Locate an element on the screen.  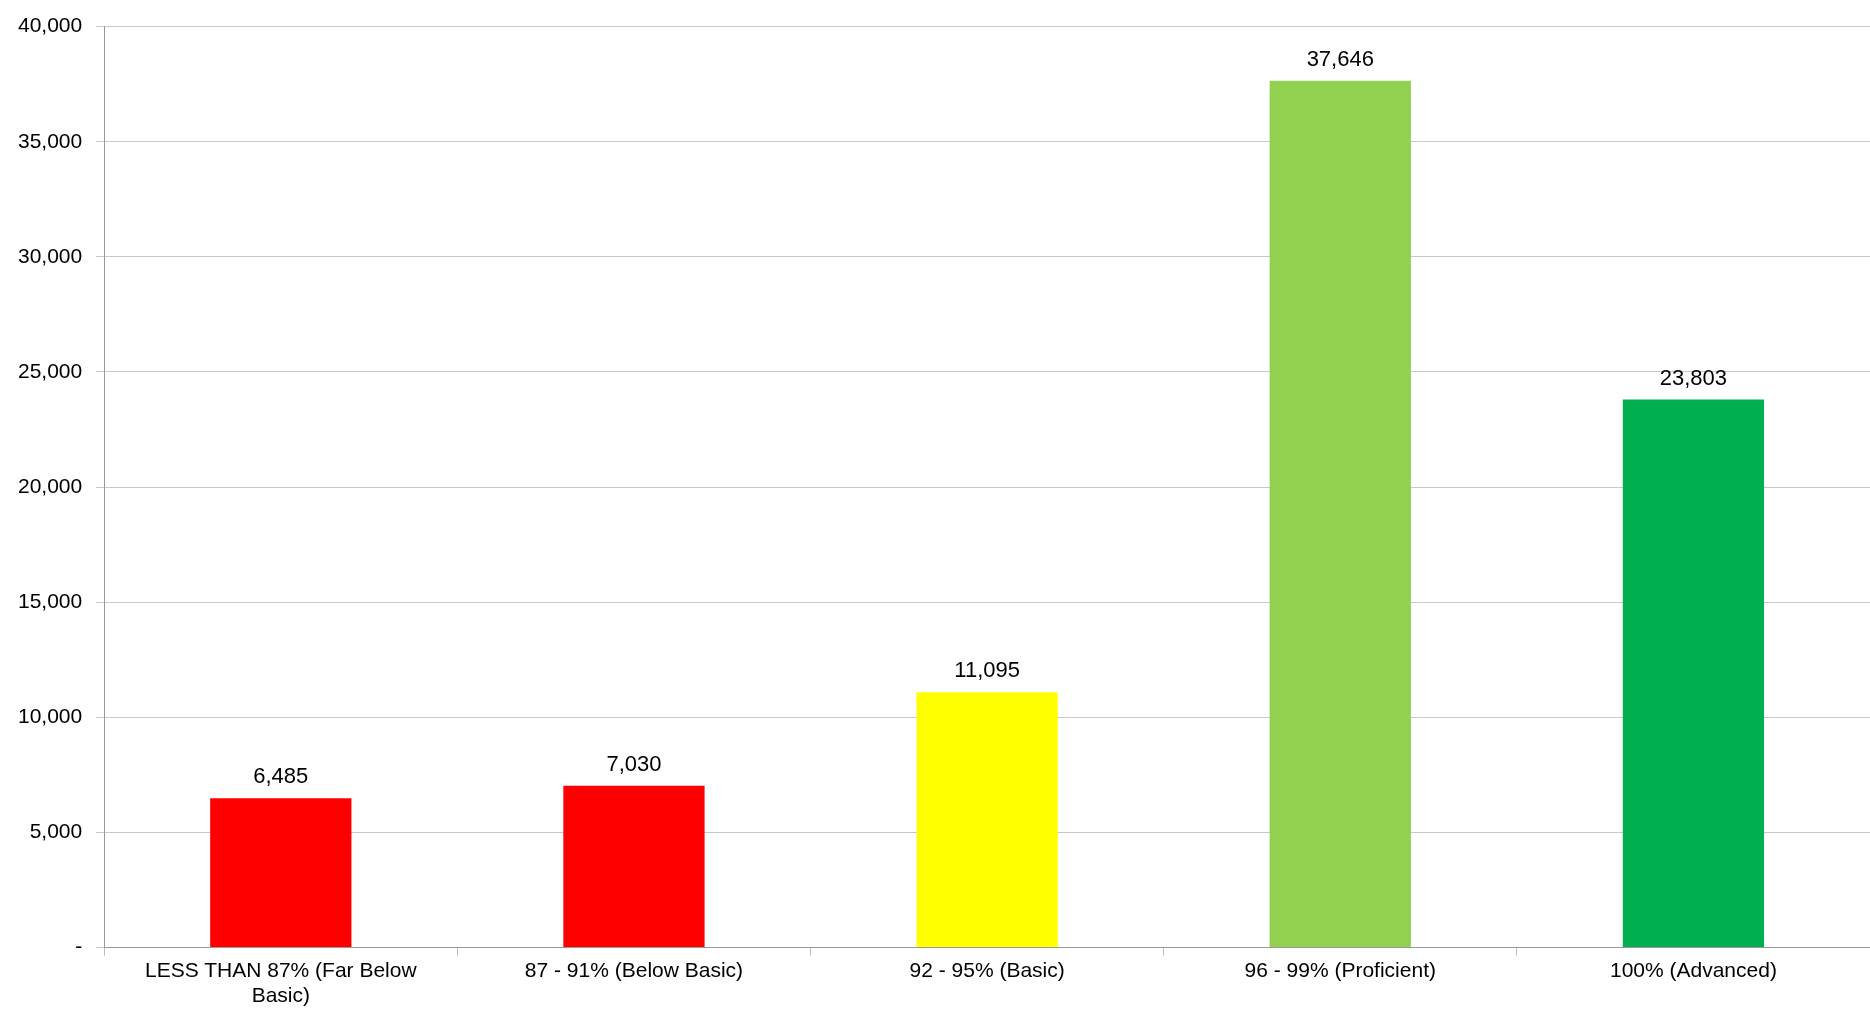
data-label: 11,095 is located at coordinates (987, 670).